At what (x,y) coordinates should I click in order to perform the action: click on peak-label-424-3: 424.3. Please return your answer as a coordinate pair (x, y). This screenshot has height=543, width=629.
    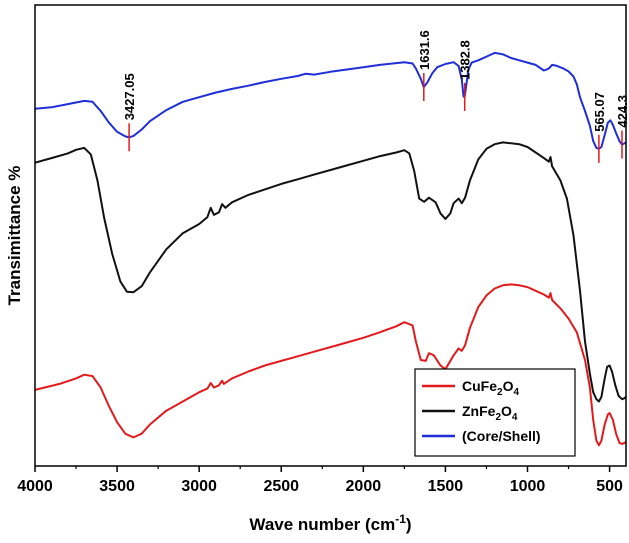
    Looking at the image, I should click on (622, 111).